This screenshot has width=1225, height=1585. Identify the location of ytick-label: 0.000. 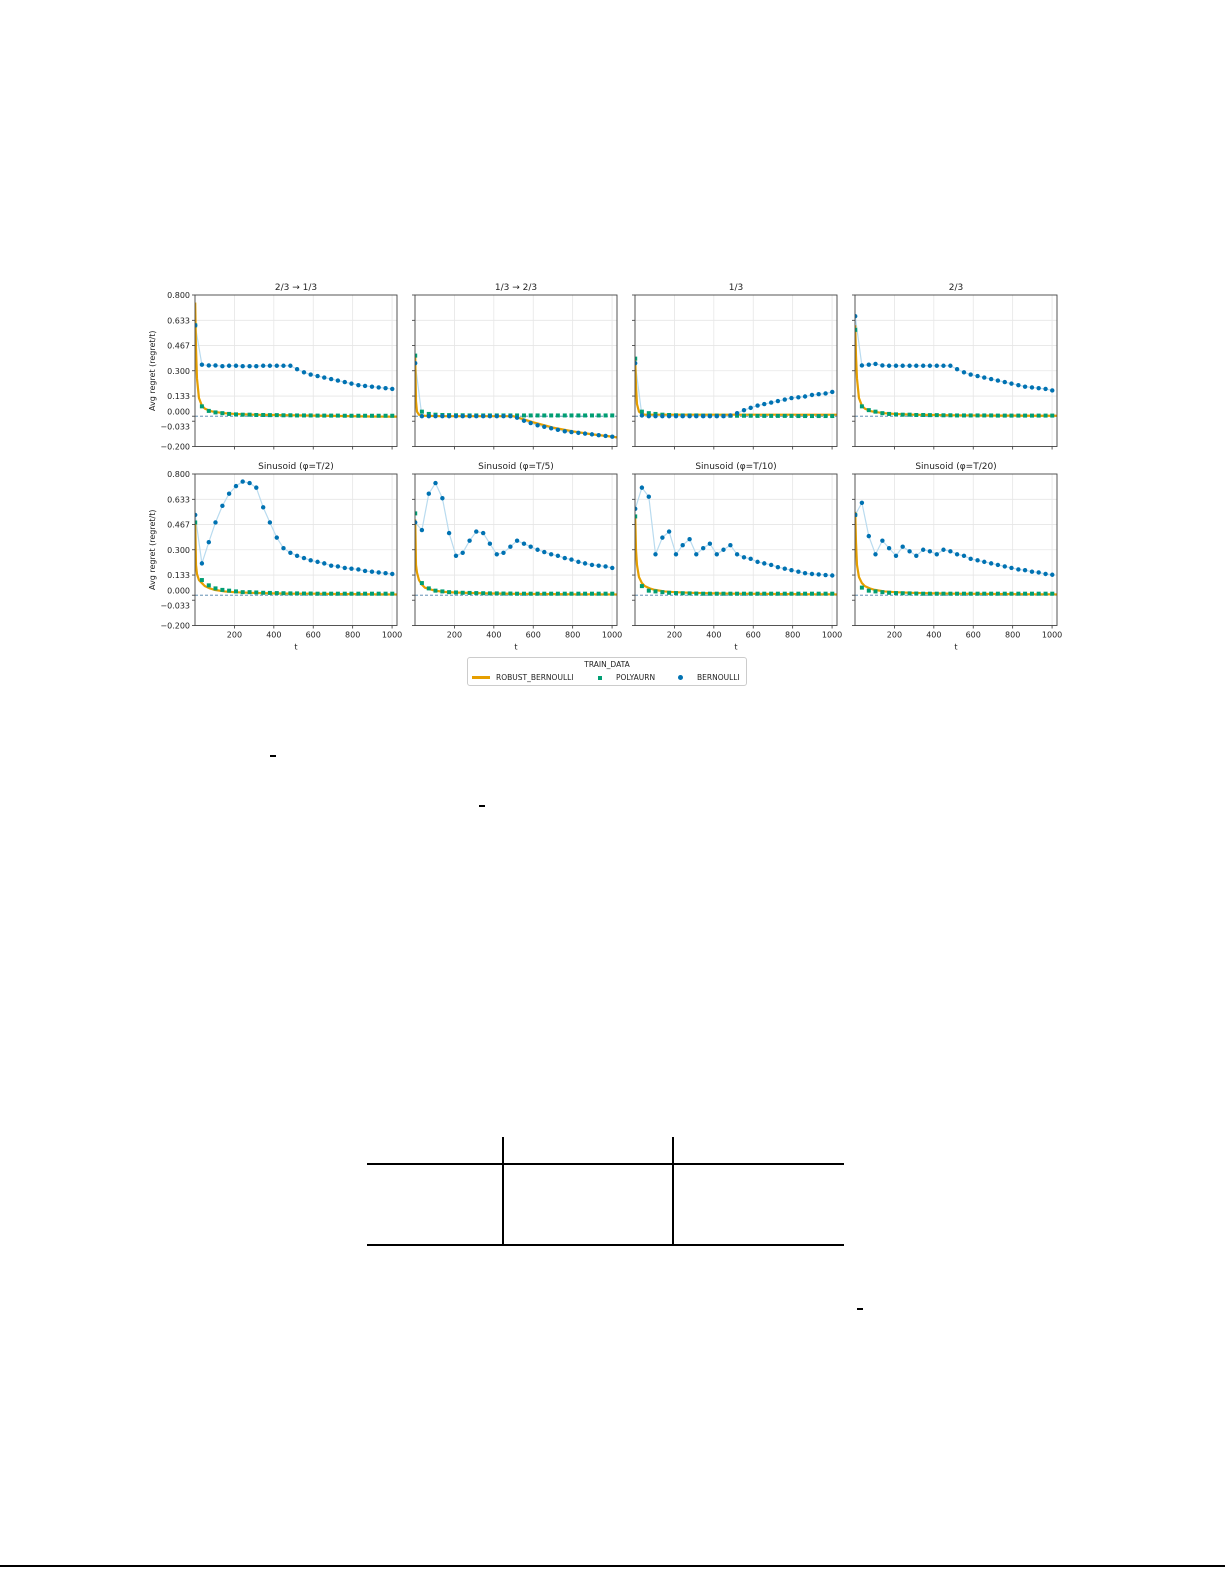
(178, 591).